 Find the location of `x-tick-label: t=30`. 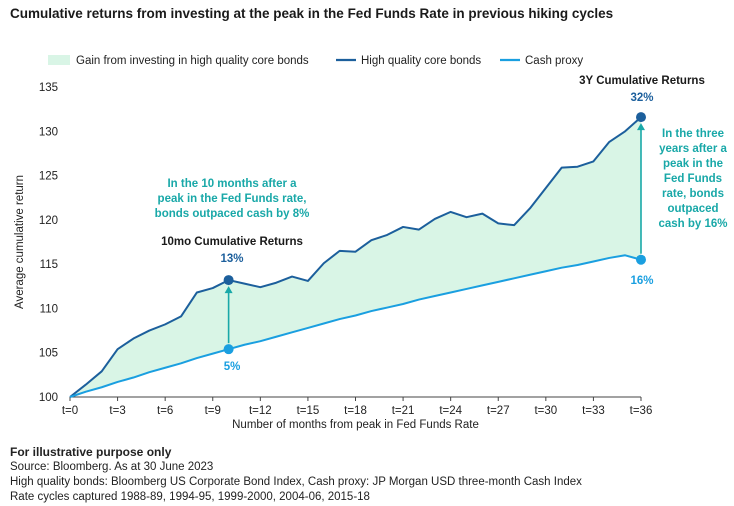

x-tick-label: t=30 is located at coordinates (545, 411).